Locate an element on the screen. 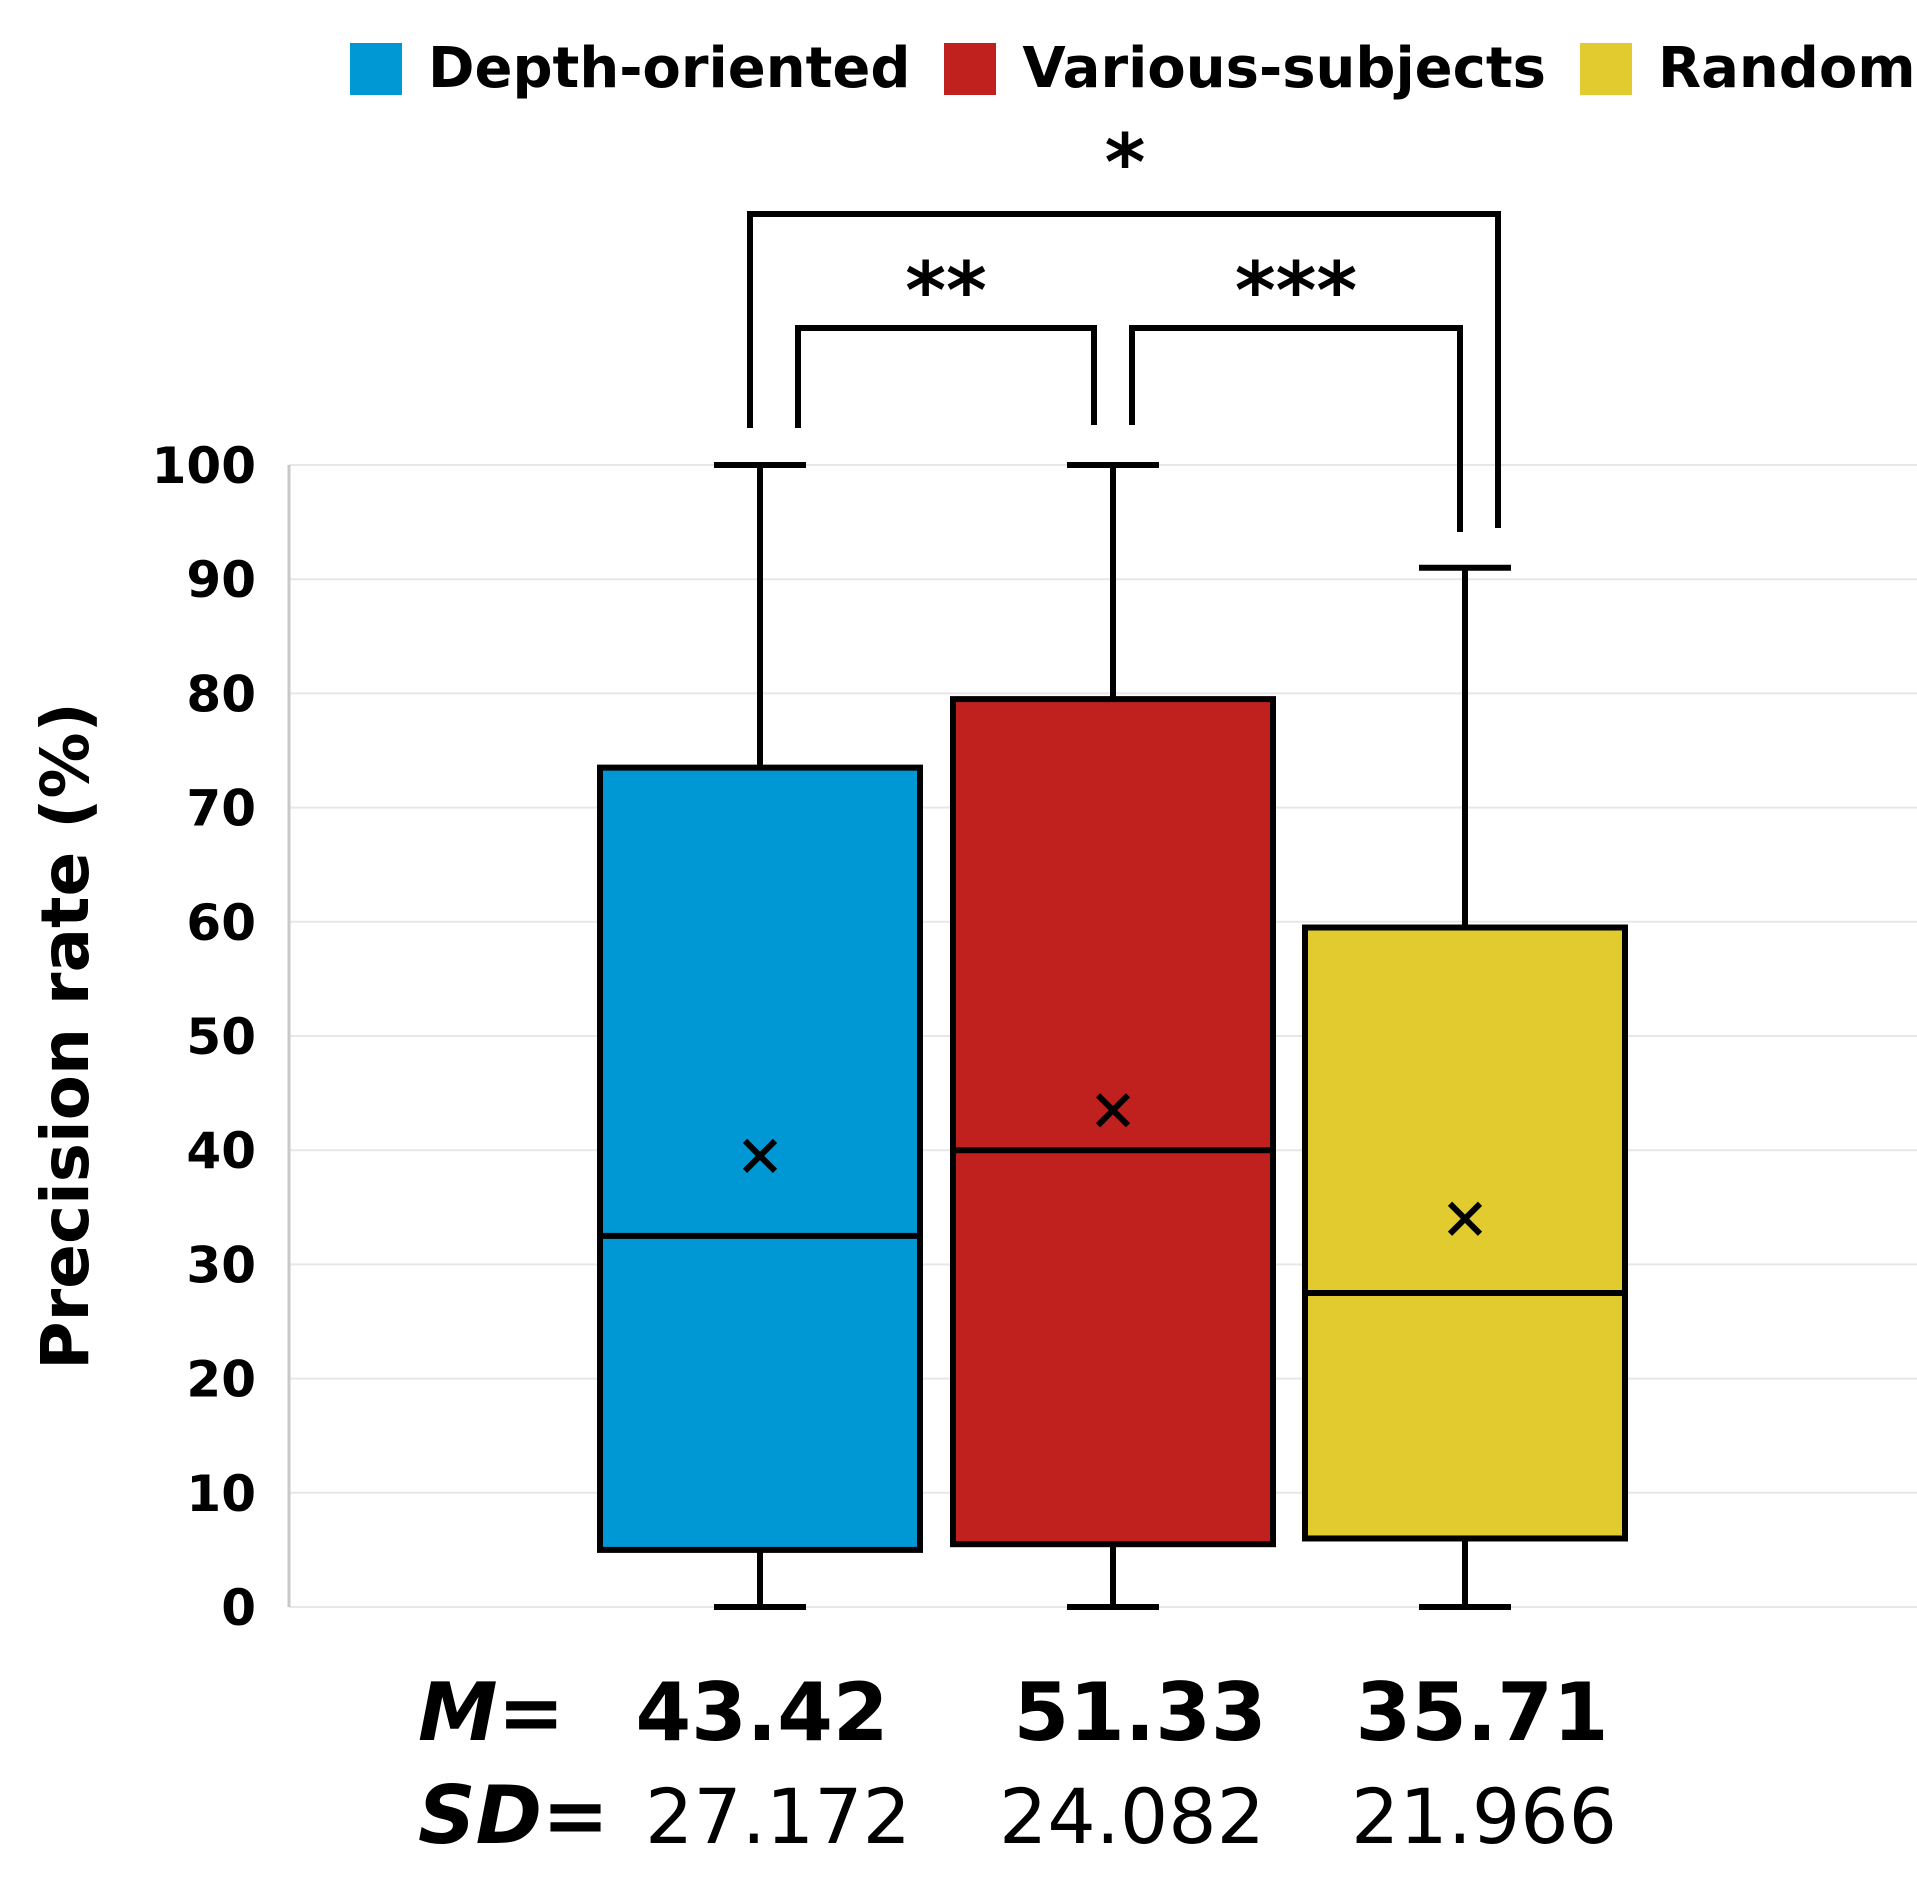 This screenshot has height=1895, width=1917. y-tick-0: 0 is located at coordinates (238, 1608).